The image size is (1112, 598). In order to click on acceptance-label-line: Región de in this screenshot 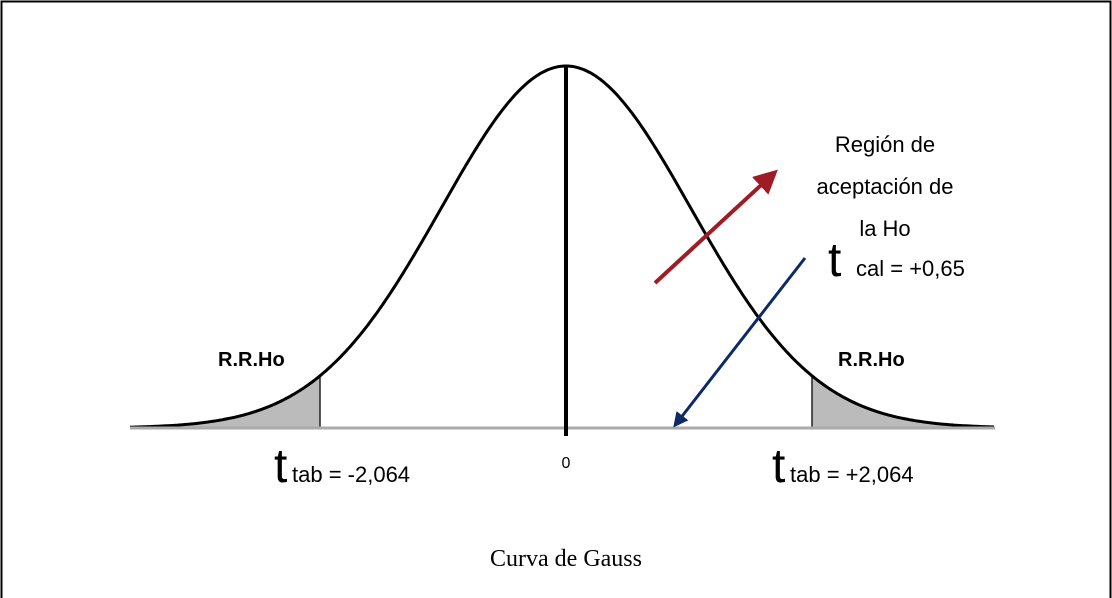, I will do `click(885, 144)`.